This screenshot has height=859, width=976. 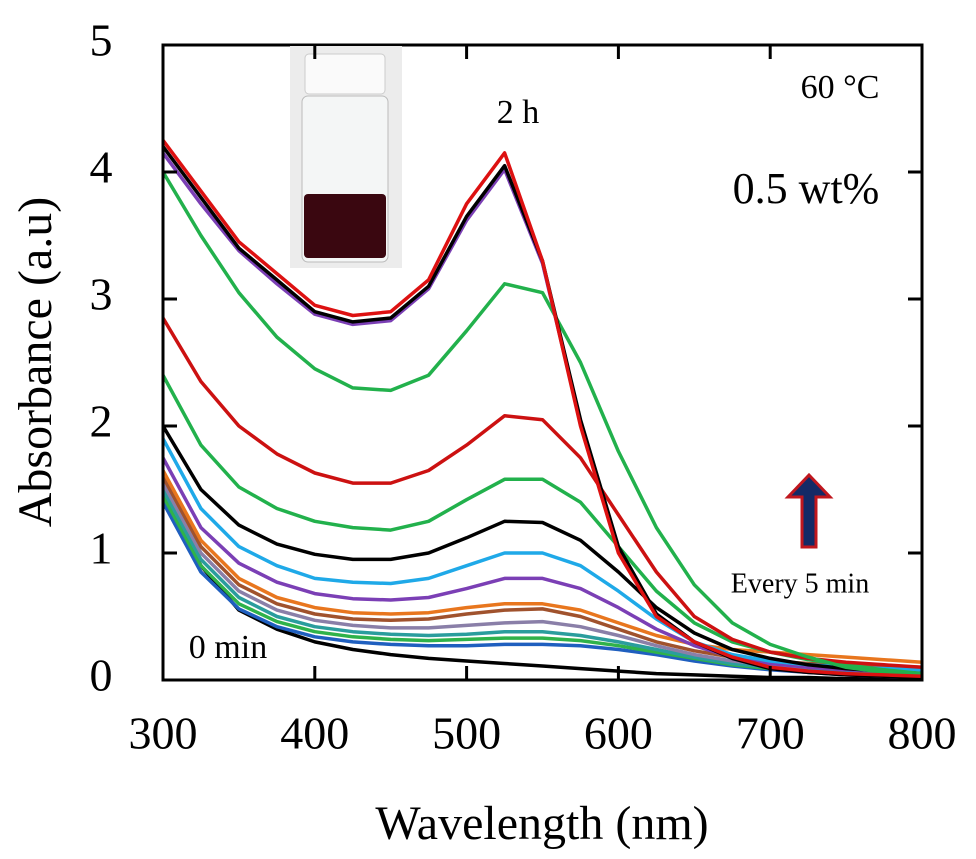 I want to click on annotation: 2 h, so click(x=518, y=112).